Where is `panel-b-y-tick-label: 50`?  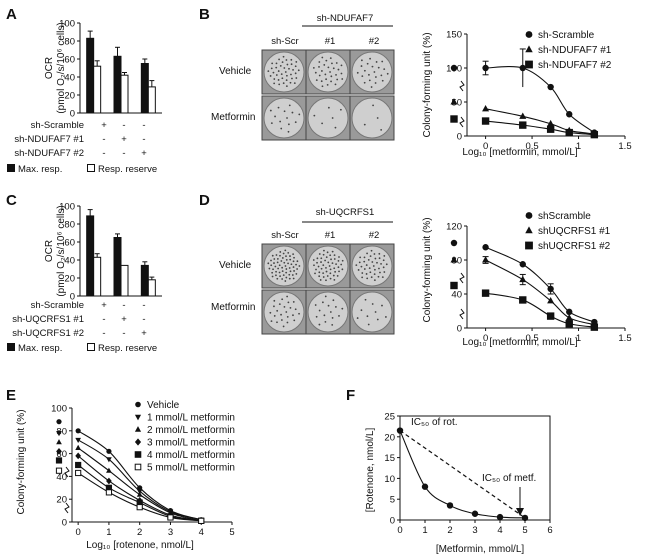 panel-b-y-tick-label: 50 is located at coordinates (456, 103).